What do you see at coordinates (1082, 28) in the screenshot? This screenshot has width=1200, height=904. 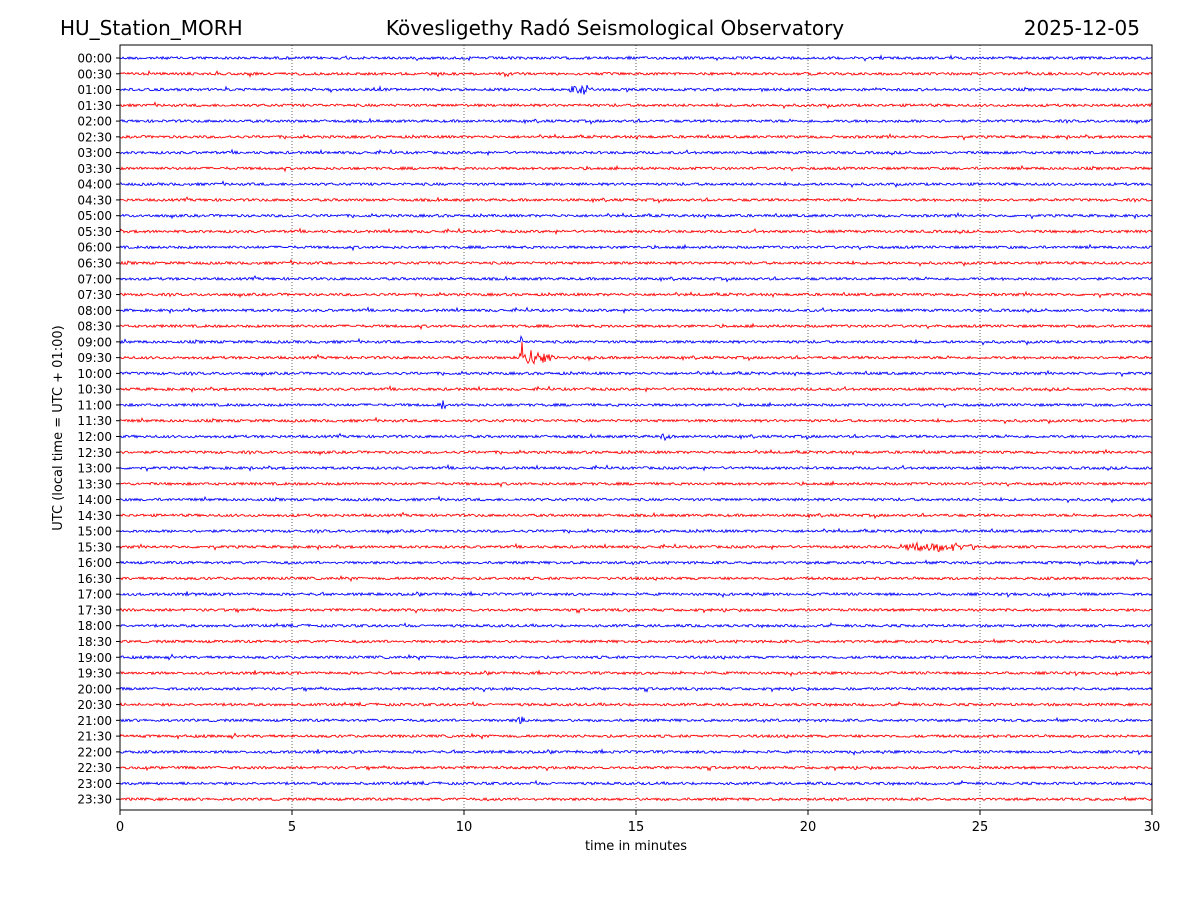 I see `chart-date: 2025-12-05` at bounding box center [1082, 28].